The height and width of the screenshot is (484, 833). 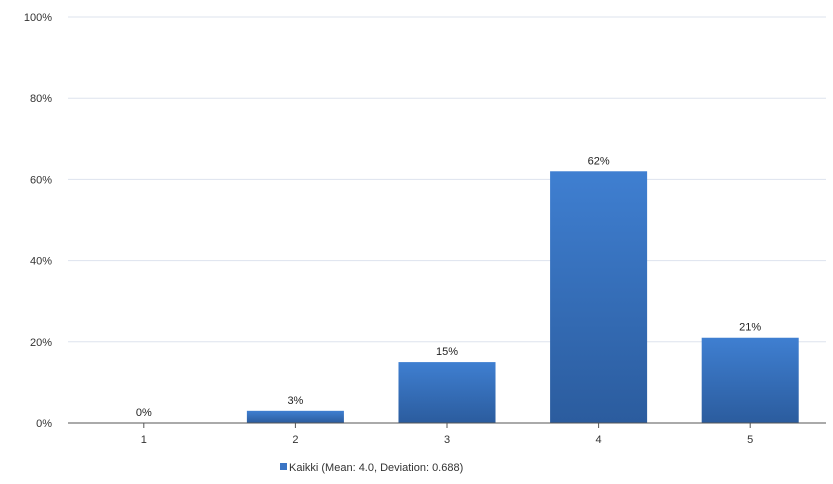 I want to click on data-label: 62%, so click(x=599, y=161).